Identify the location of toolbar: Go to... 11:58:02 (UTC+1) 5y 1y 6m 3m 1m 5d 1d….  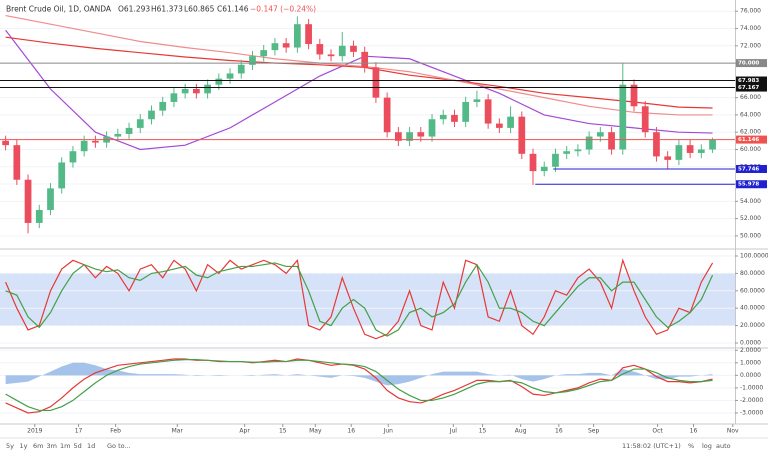
(368, 446).